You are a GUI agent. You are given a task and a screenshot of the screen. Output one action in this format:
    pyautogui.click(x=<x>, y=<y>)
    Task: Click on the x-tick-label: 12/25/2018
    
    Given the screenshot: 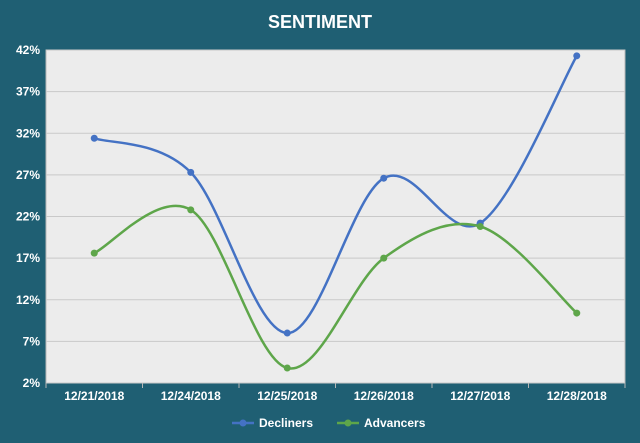 What is the action you would take?
    pyautogui.click(x=287, y=396)
    